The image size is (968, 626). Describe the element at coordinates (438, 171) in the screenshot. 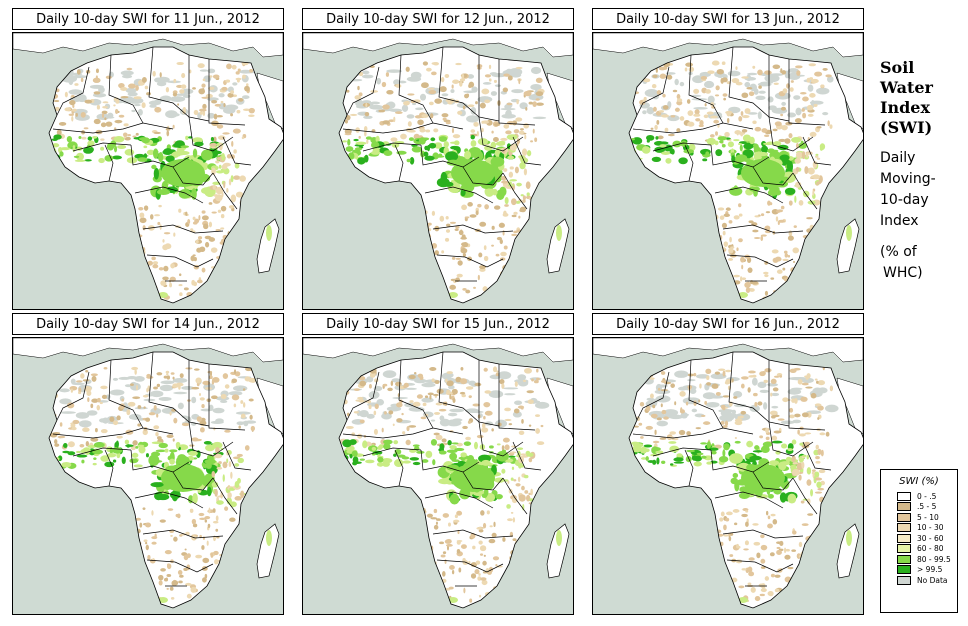

I see `map-area` at that location.